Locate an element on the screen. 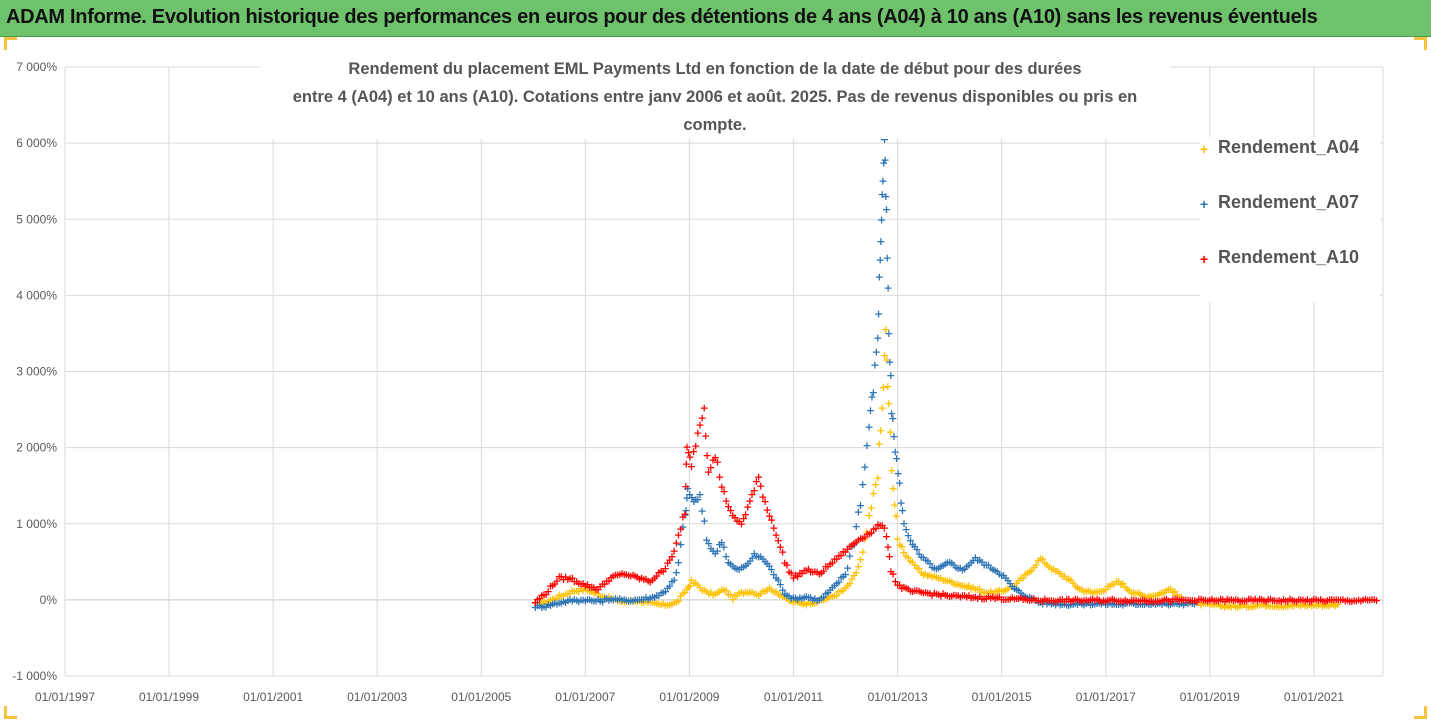 This screenshot has height=721, width=1431. frame-corner-tr is located at coordinates (1420, 43).